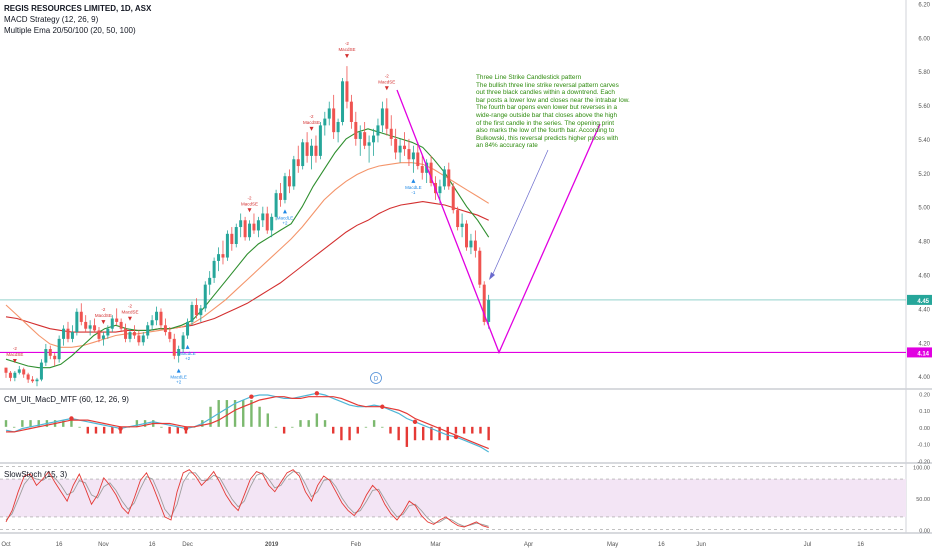 The height and width of the screenshot is (555, 932). What do you see at coordinates (924, 243) in the screenshot?
I see `price-tick-label: 4.80` at bounding box center [924, 243].